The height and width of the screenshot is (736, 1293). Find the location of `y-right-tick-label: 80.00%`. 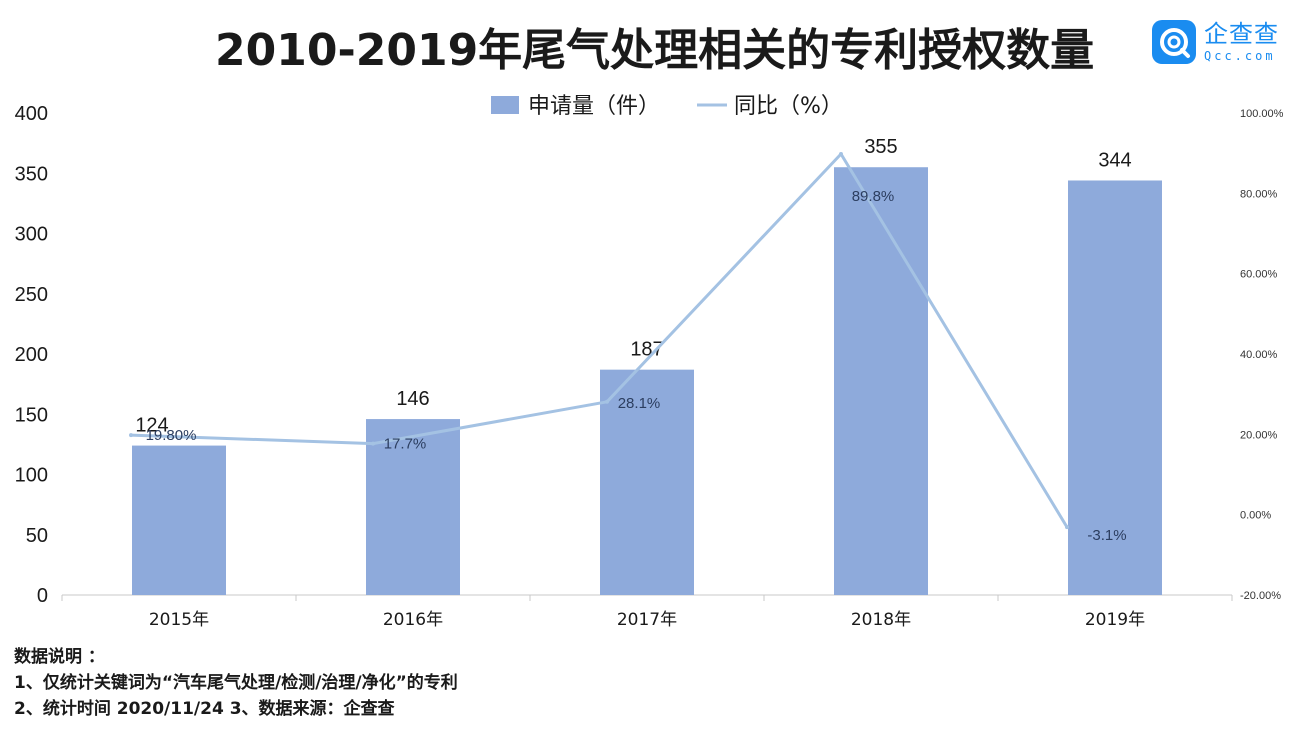

y-right-tick-label: 80.00% is located at coordinates (1259, 194).